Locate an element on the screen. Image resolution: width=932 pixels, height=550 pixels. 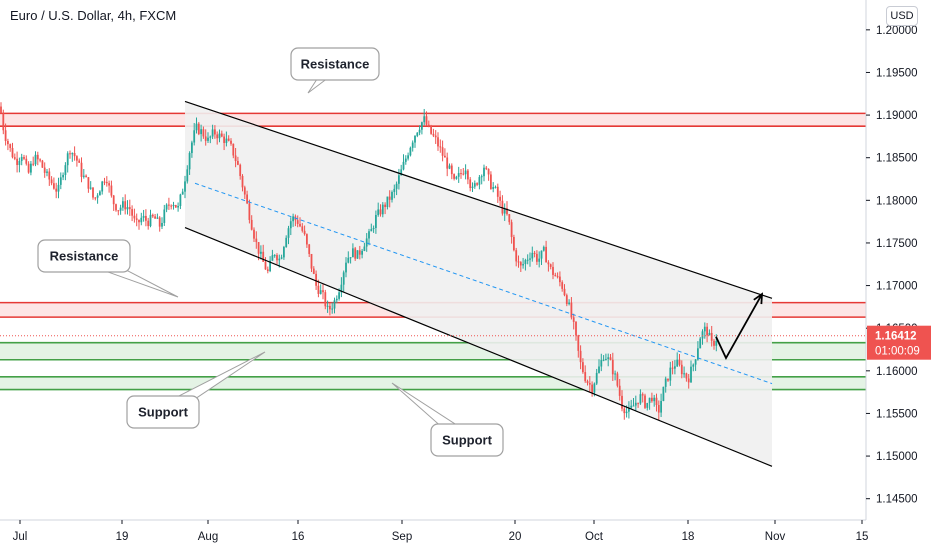
price-tick-label: 1.18500 is located at coordinates (897, 159).